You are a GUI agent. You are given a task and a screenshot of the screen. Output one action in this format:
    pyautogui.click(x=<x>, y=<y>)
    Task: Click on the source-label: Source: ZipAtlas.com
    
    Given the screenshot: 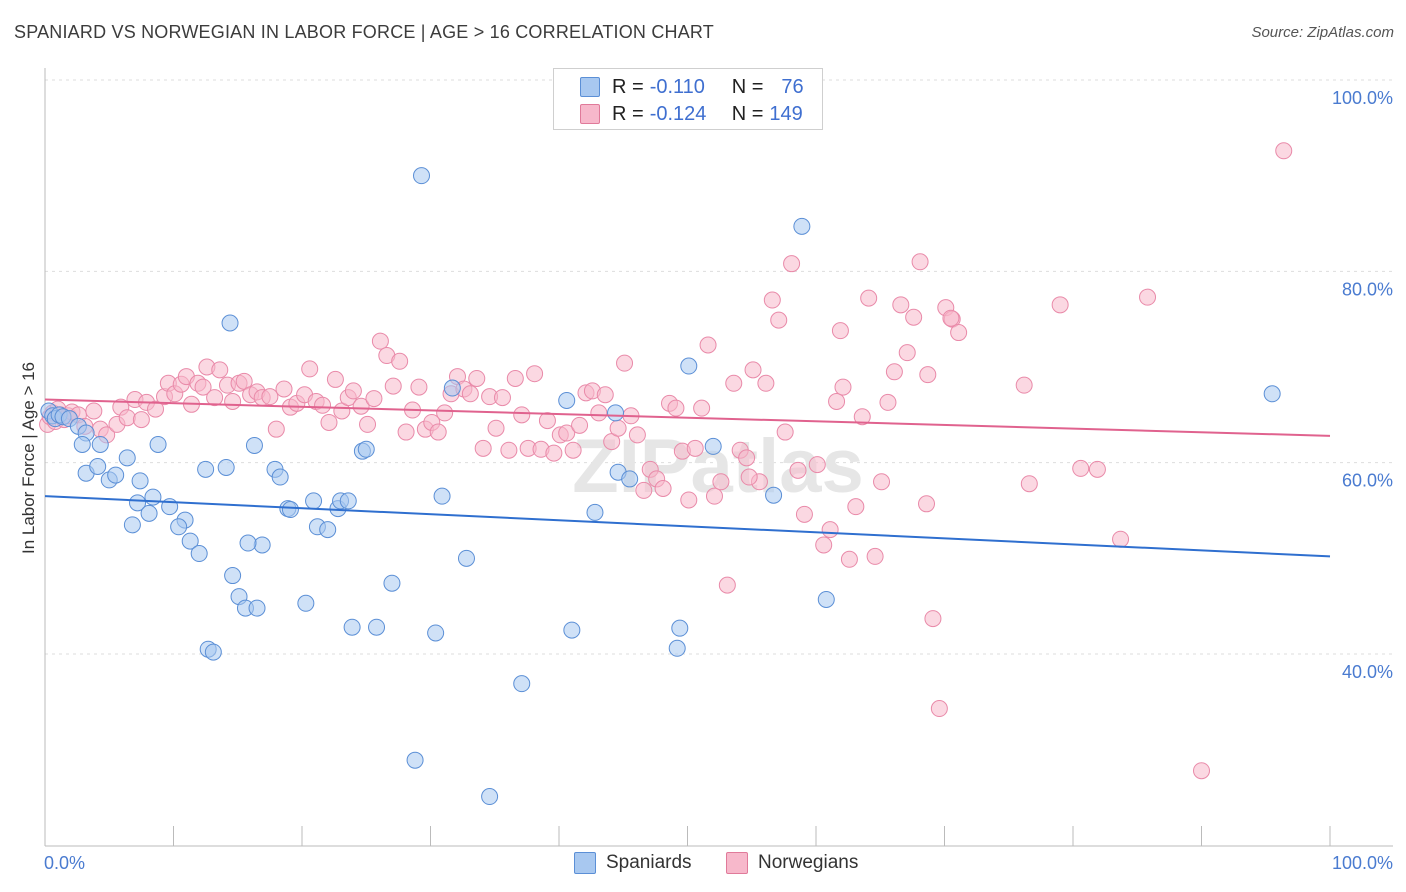 What is the action you would take?
    pyautogui.click(x=1322, y=32)
    